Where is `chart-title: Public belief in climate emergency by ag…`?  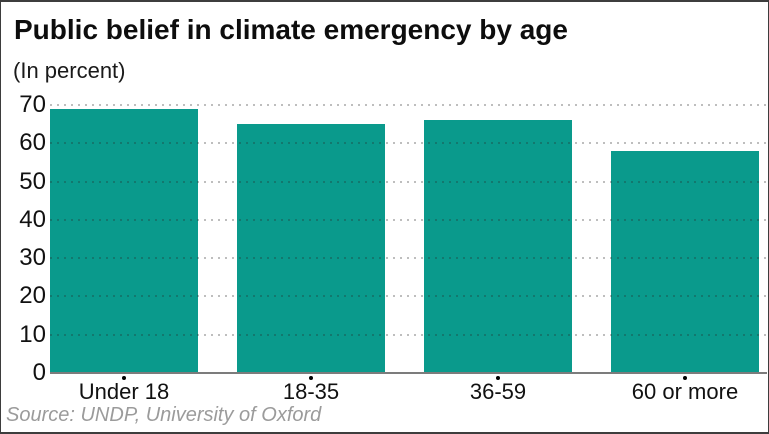
chart-title: Public belief in climate emergency by ag… is located at coordinates (291, 29).